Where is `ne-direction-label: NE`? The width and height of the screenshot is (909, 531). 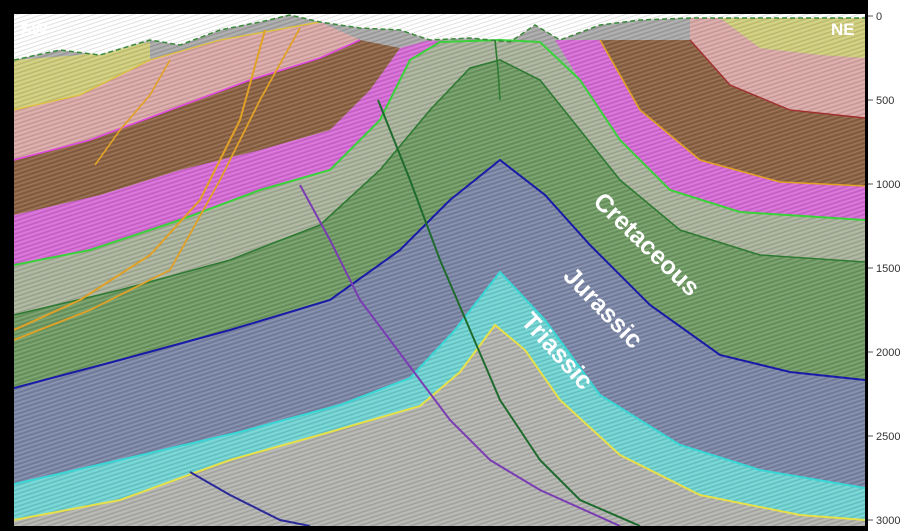 ne-direction-label: NE is located at coordinates (843, 29).